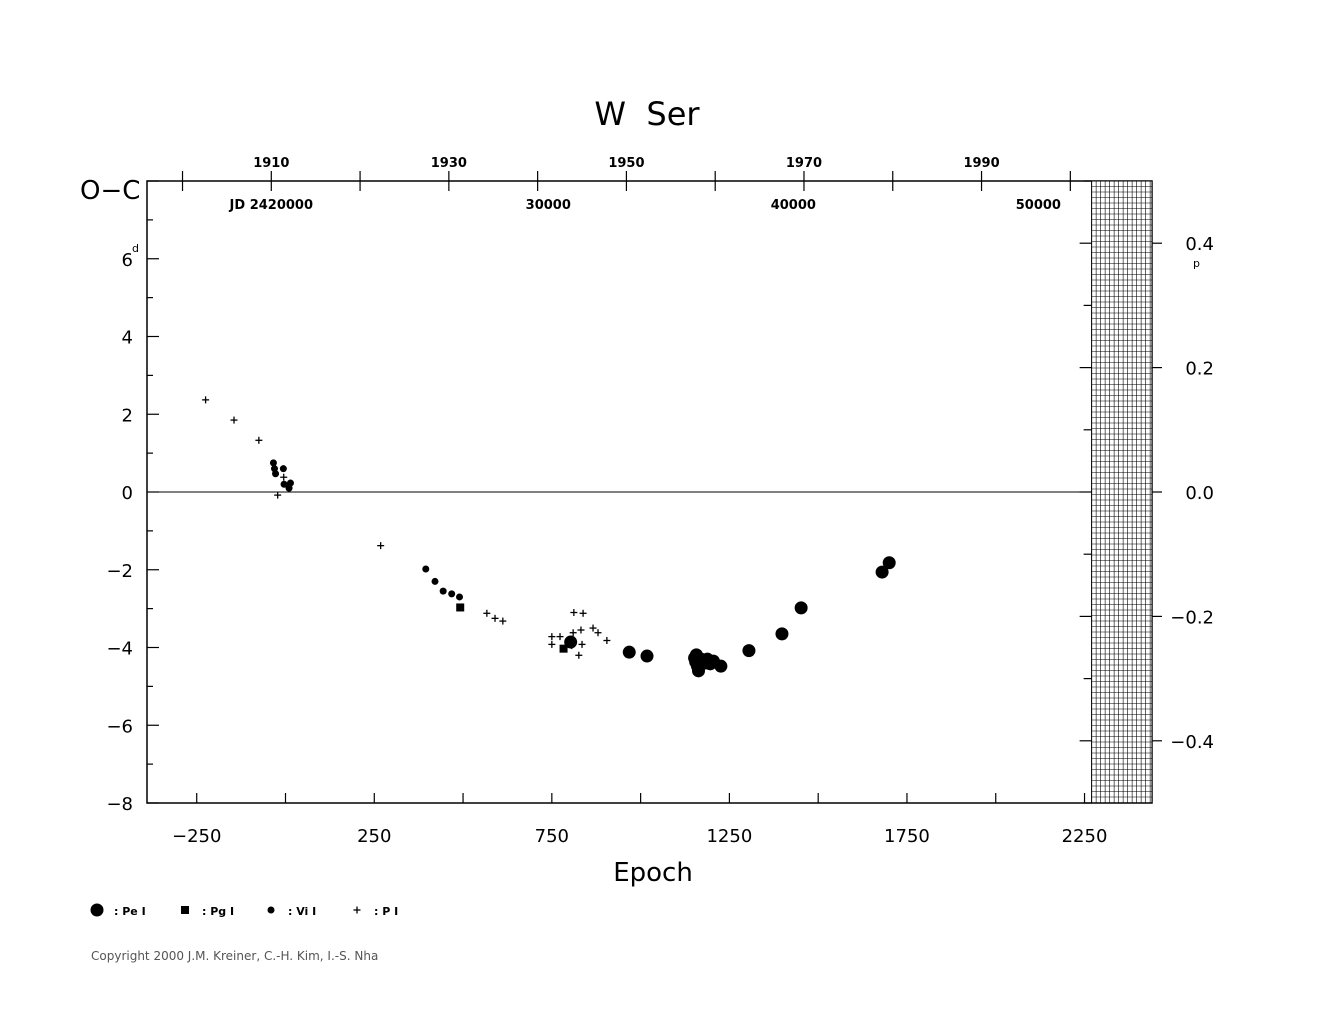 The width and height of the screenshot is (1325, 1020). Describe the element at coordinates (127, 260) in the screenshot. I see `y-tick-label: 6` at that location.